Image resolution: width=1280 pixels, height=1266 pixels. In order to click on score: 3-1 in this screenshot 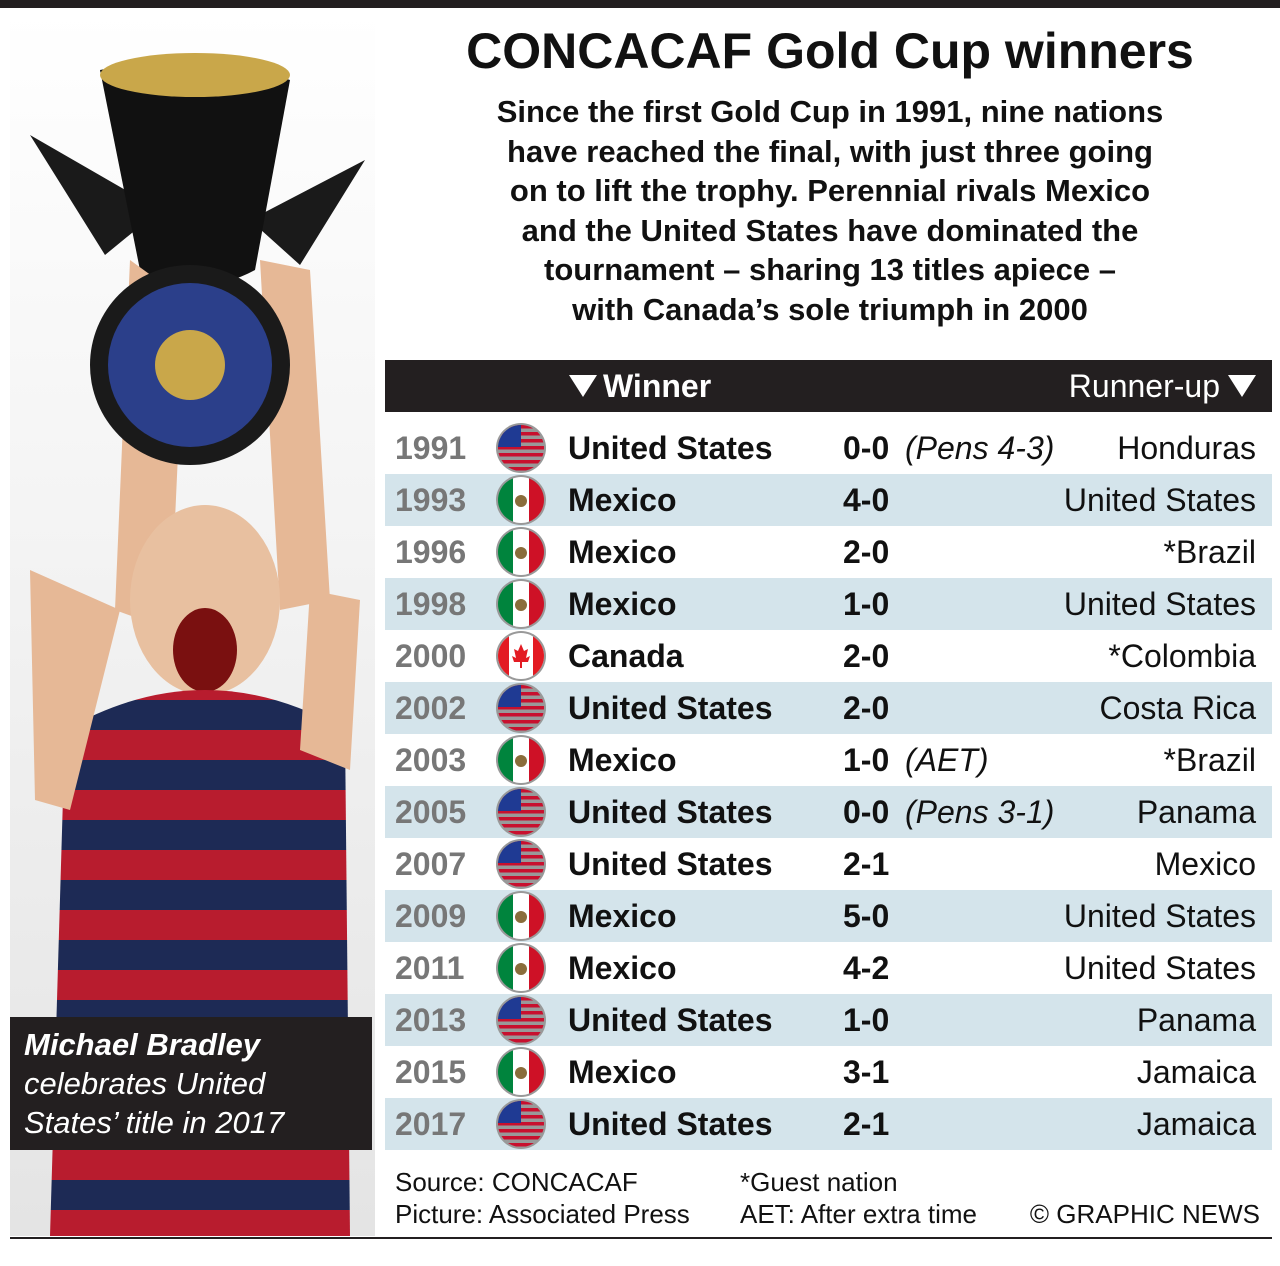, I will do `click(866, 1072)`.